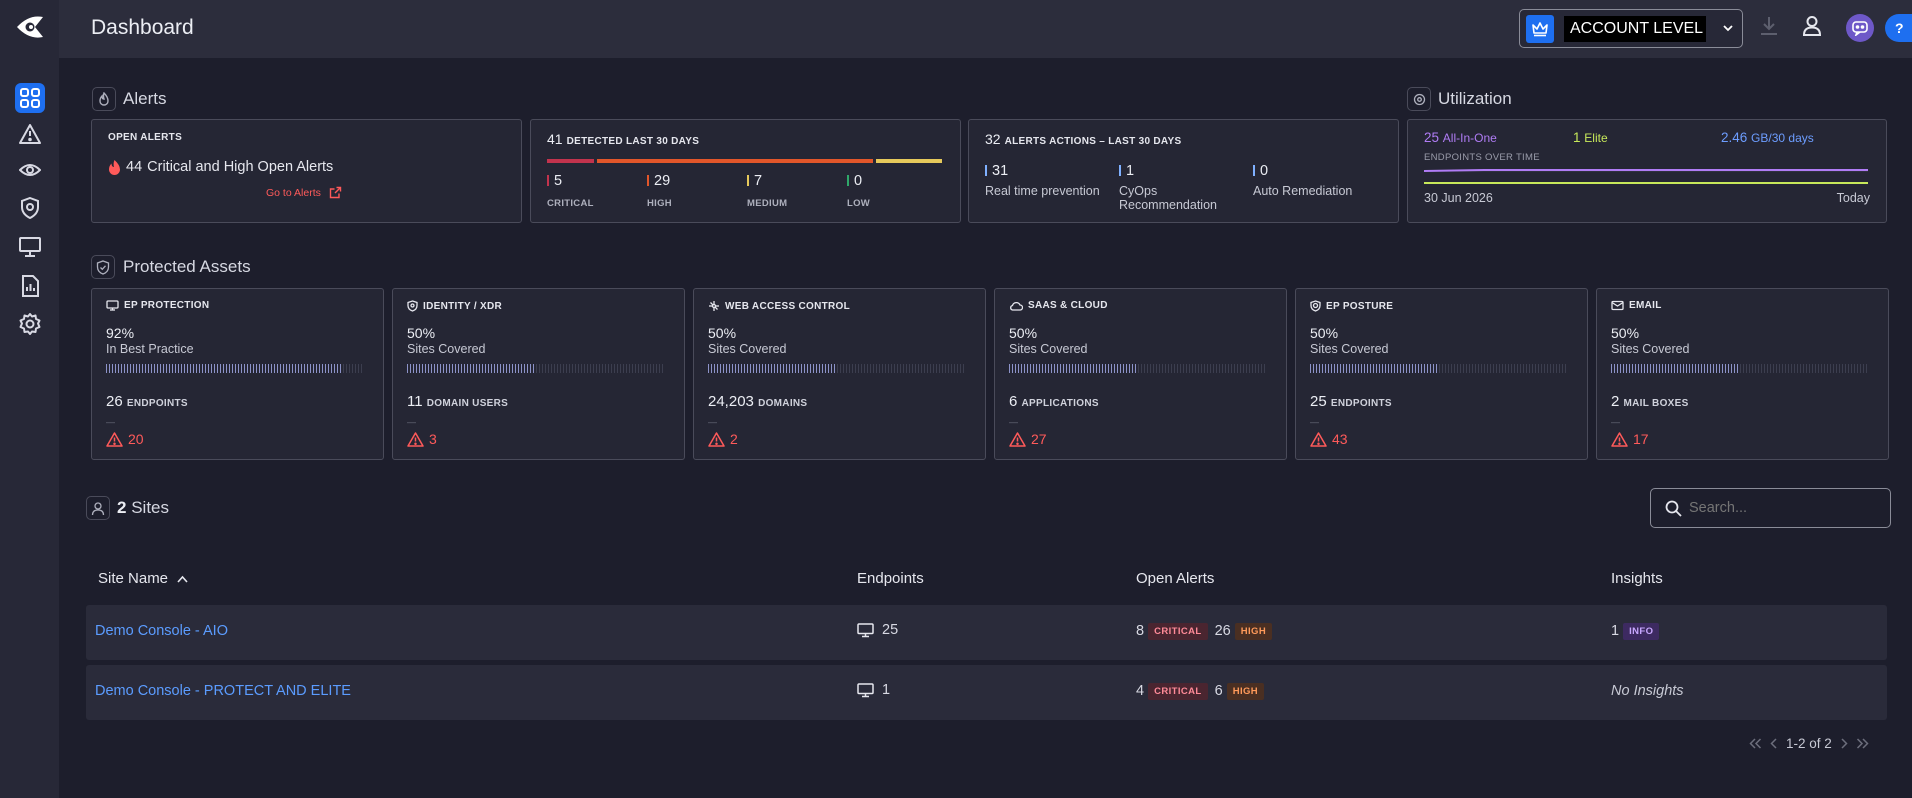 This screenshot has width=1912, height=798. Describe the element at coordinates (1207, 631) in the screenshot. I see `open-alerts-cell: 8 CRITICAL 26 HIGH` at that location.